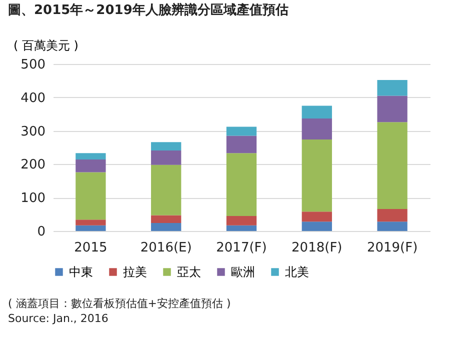 The height and width of the screenshot is (350, 450). I want to click on legend-label: 北美, so click(297, 272).